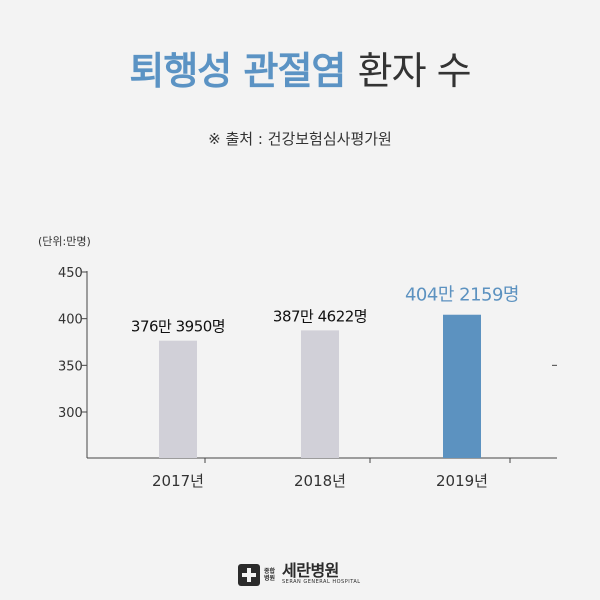  What do you see at coordinates (321, 582) in the screenshot?
I see `logo-english-name: SERAN GENERAL HOSPITAL` at bounding box center [321, 582].